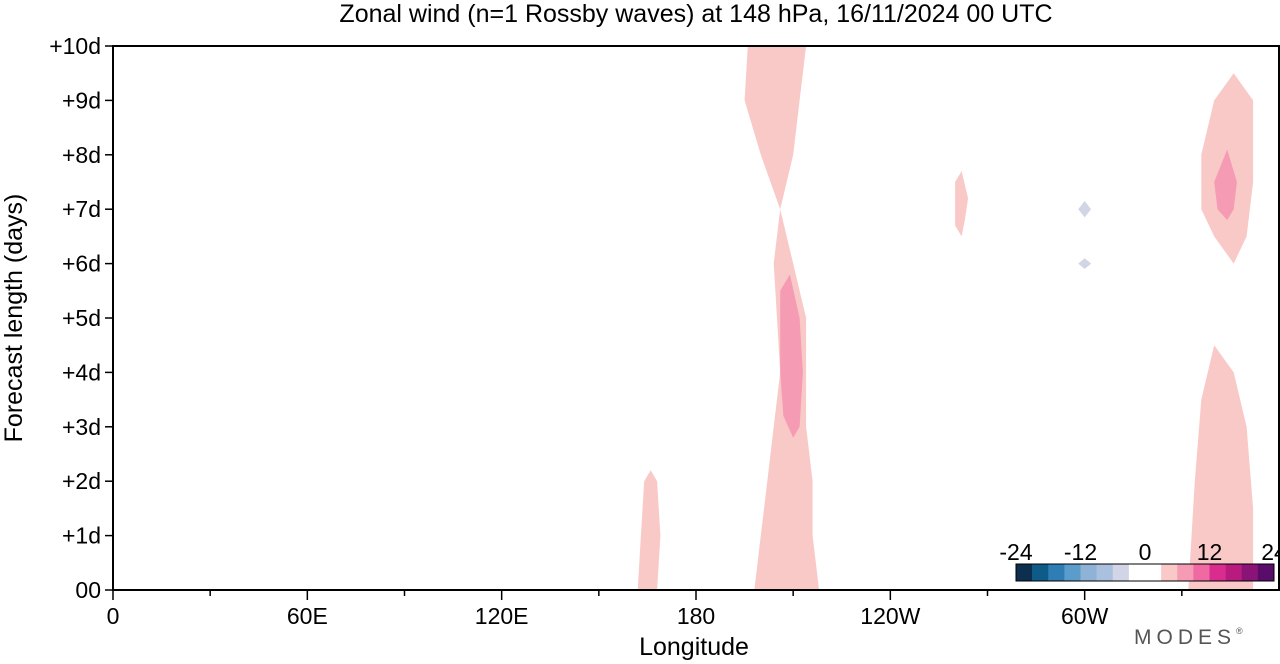 Image resolution: width=1280 pixels, height=664 pixels. I want to click on contour-pacific-easterly-patch, so click(952, 285).